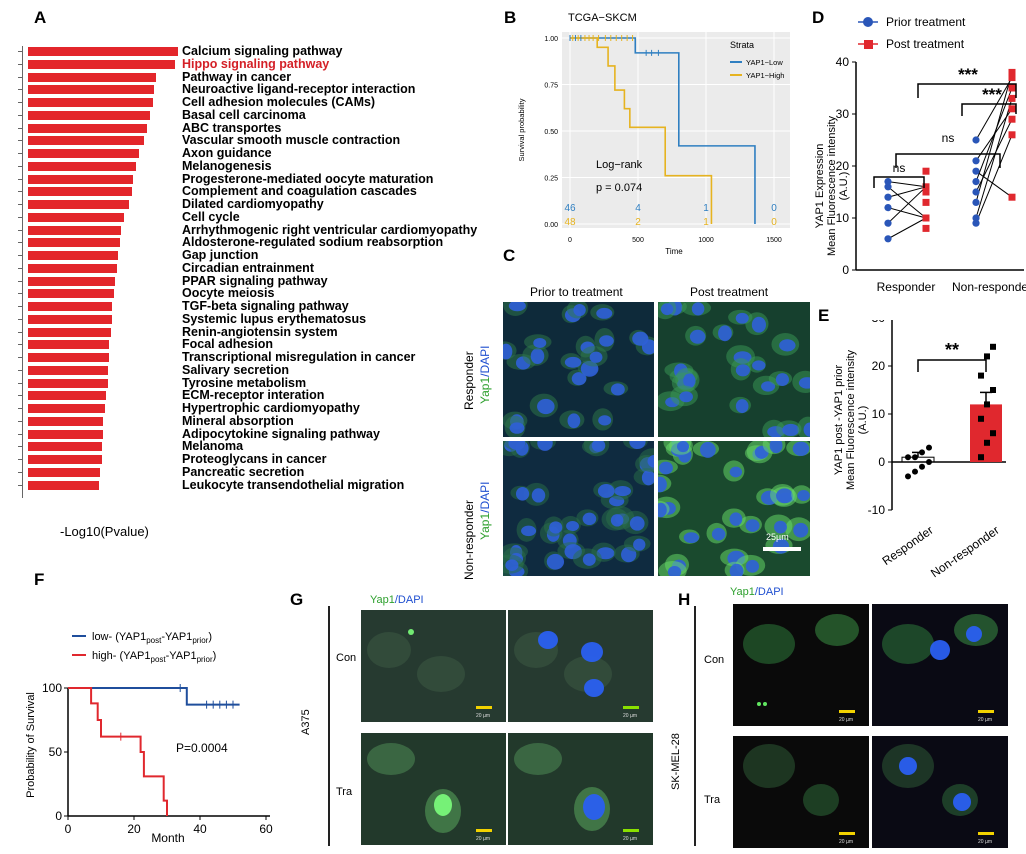  I want to click on km-curve-high, so click(641, 130).